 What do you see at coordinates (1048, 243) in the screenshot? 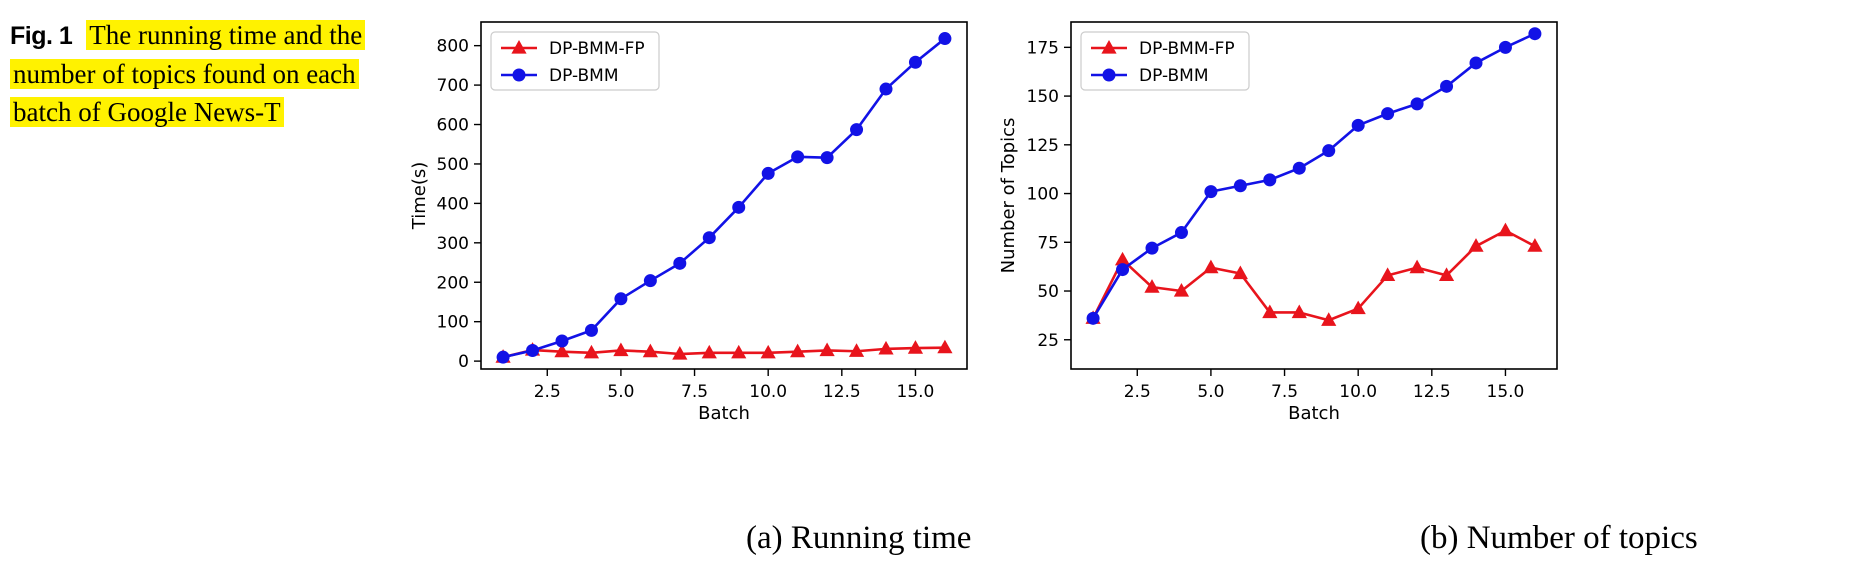
I see `y-tick-label: 75` at bounding box center [1048, 243].